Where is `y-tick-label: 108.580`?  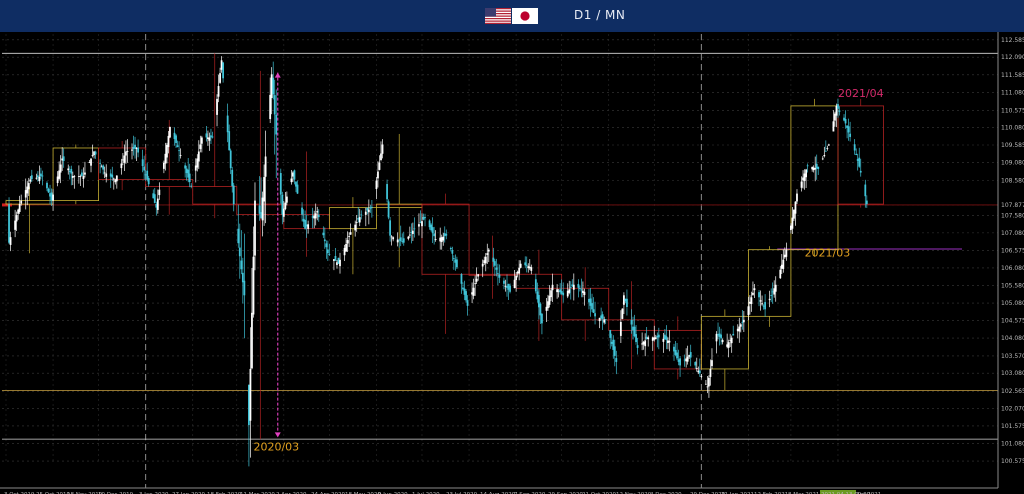 y-tick-label: 108.580 is located at coordinates (1012, 180).